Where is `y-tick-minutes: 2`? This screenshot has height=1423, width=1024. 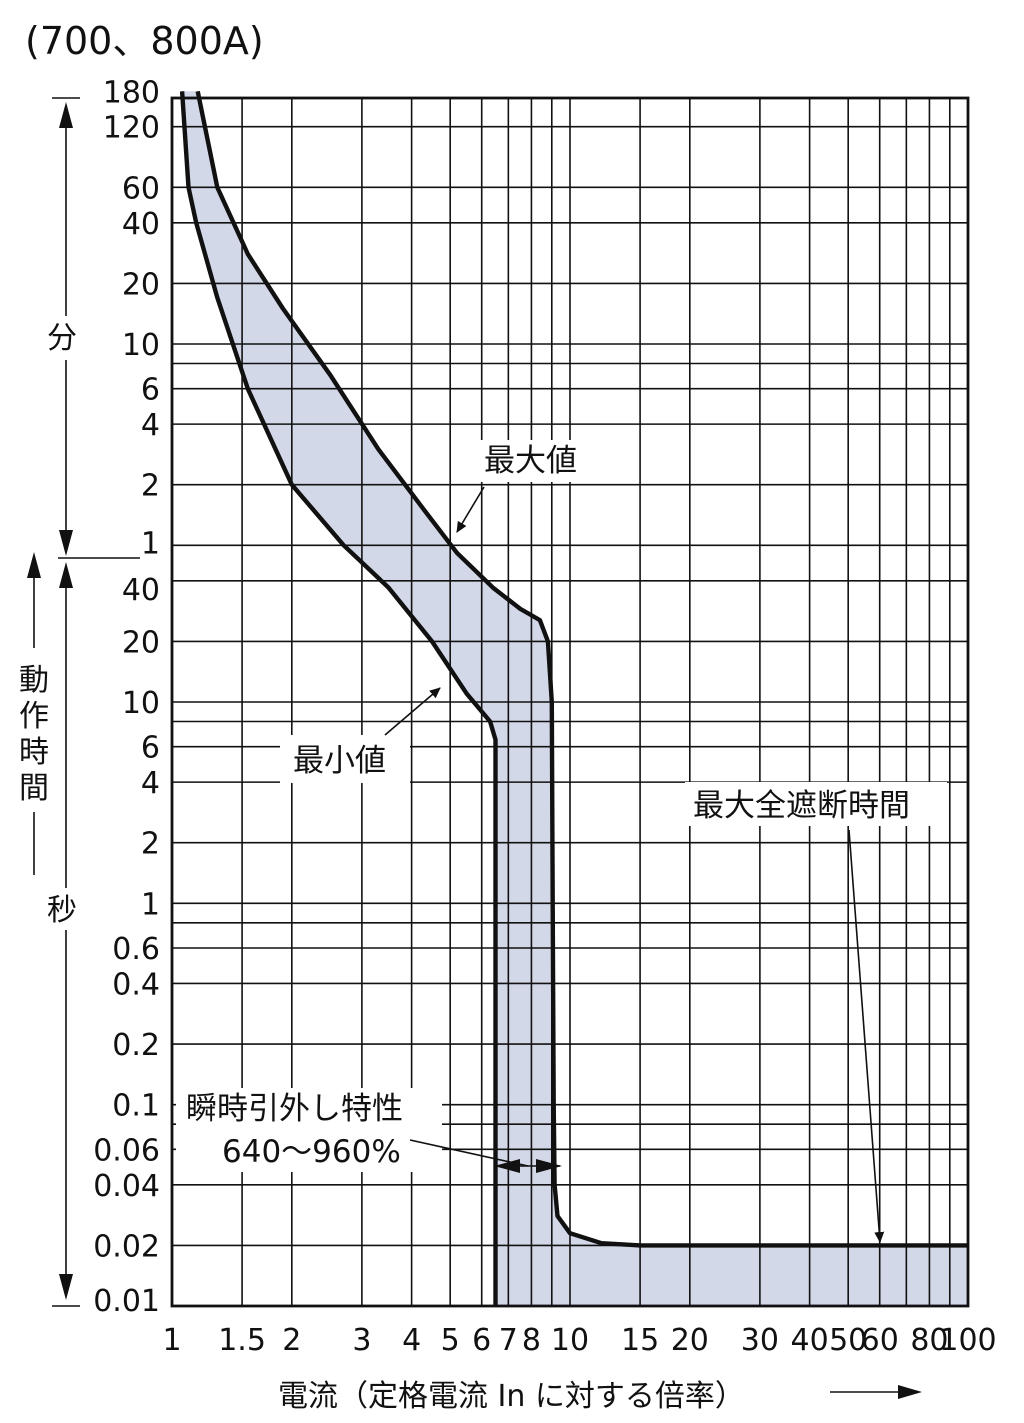
y-tick-minutes: 2 is located at coordinates (150, 486).